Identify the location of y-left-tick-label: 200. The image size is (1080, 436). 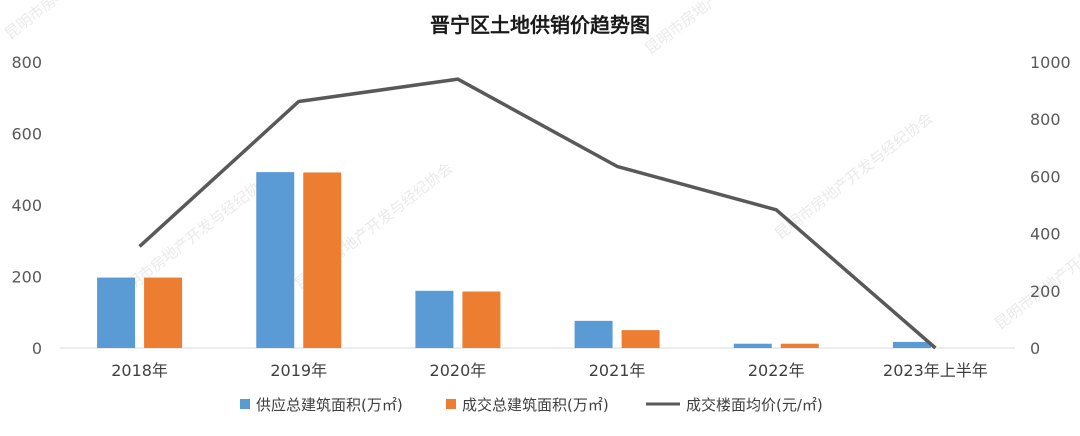
(26, 277).